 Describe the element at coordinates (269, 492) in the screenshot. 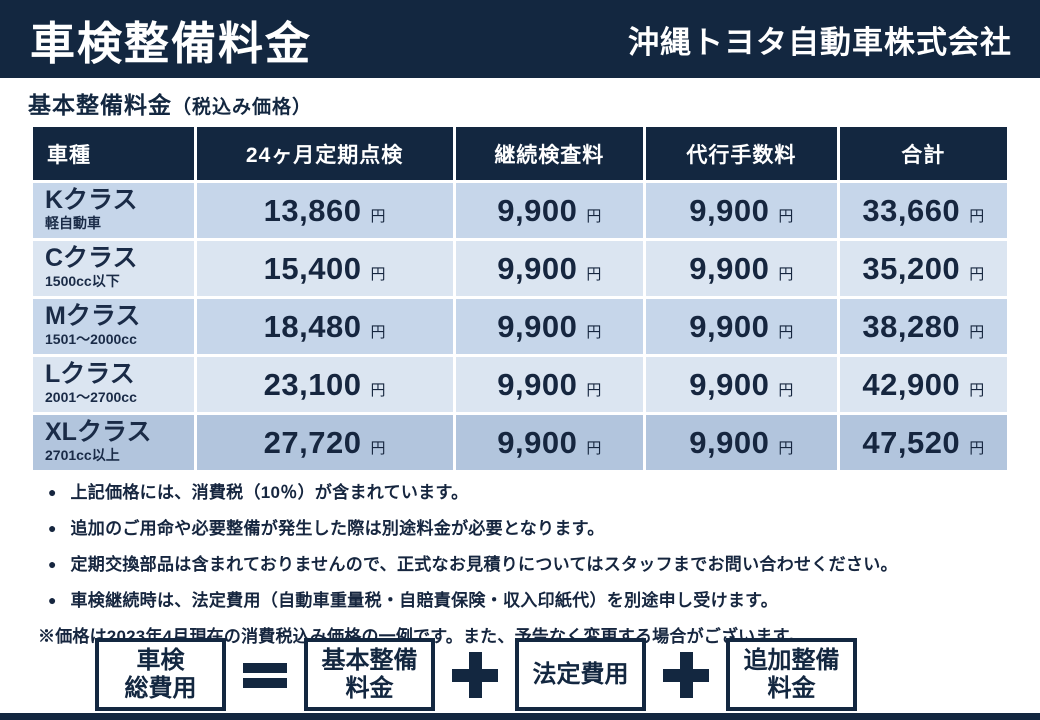

I see `note-text: 上記価格には、消費税（10％）が含まれています。` at that location.